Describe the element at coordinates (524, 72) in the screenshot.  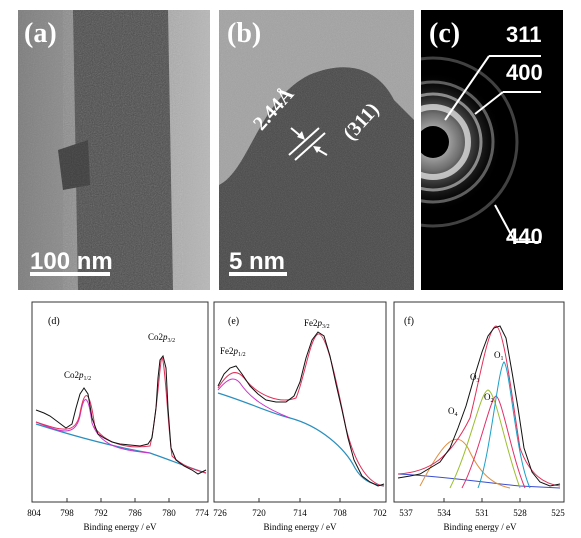
I see `ring-label-400: 400` at that location.